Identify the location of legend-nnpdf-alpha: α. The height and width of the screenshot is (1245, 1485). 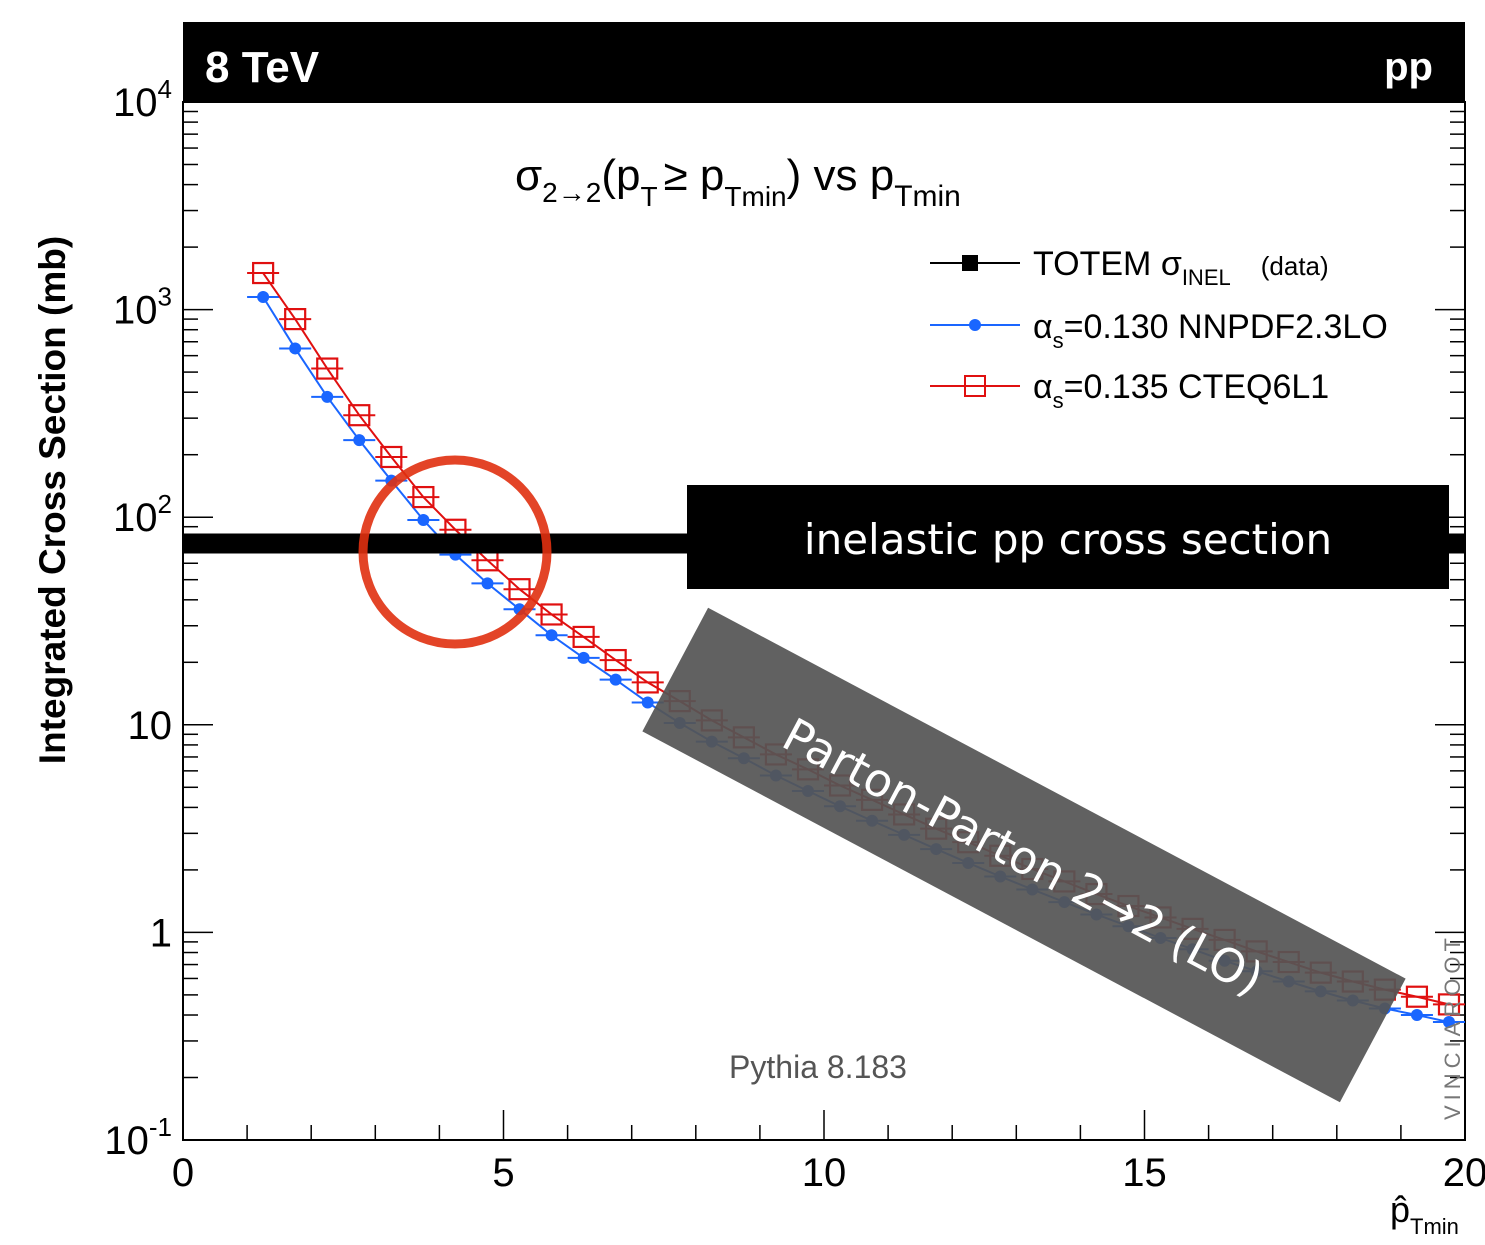
(1043, 327).